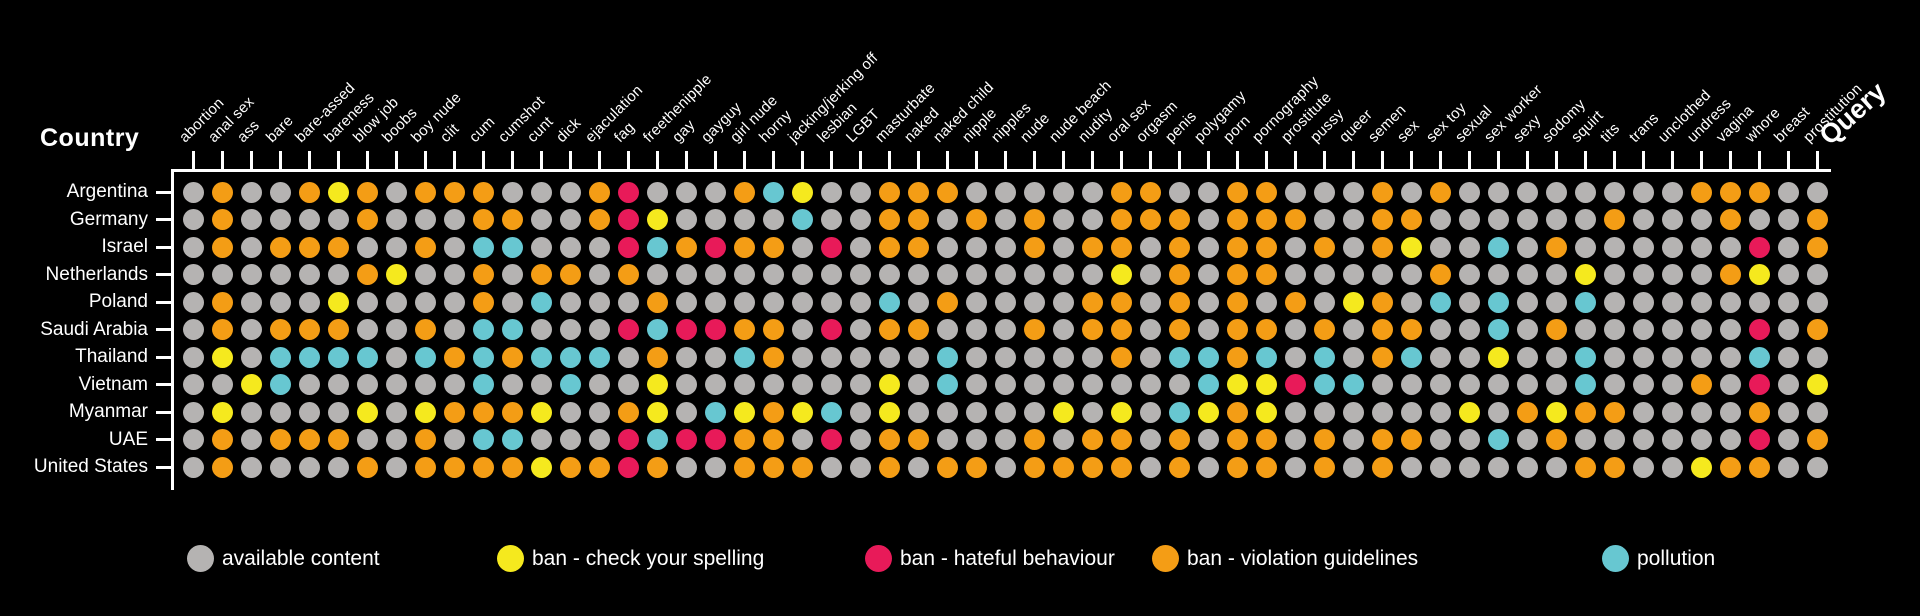 The image size is (1920, 616). I want to click on legend-dot-y, so click(510, 558).